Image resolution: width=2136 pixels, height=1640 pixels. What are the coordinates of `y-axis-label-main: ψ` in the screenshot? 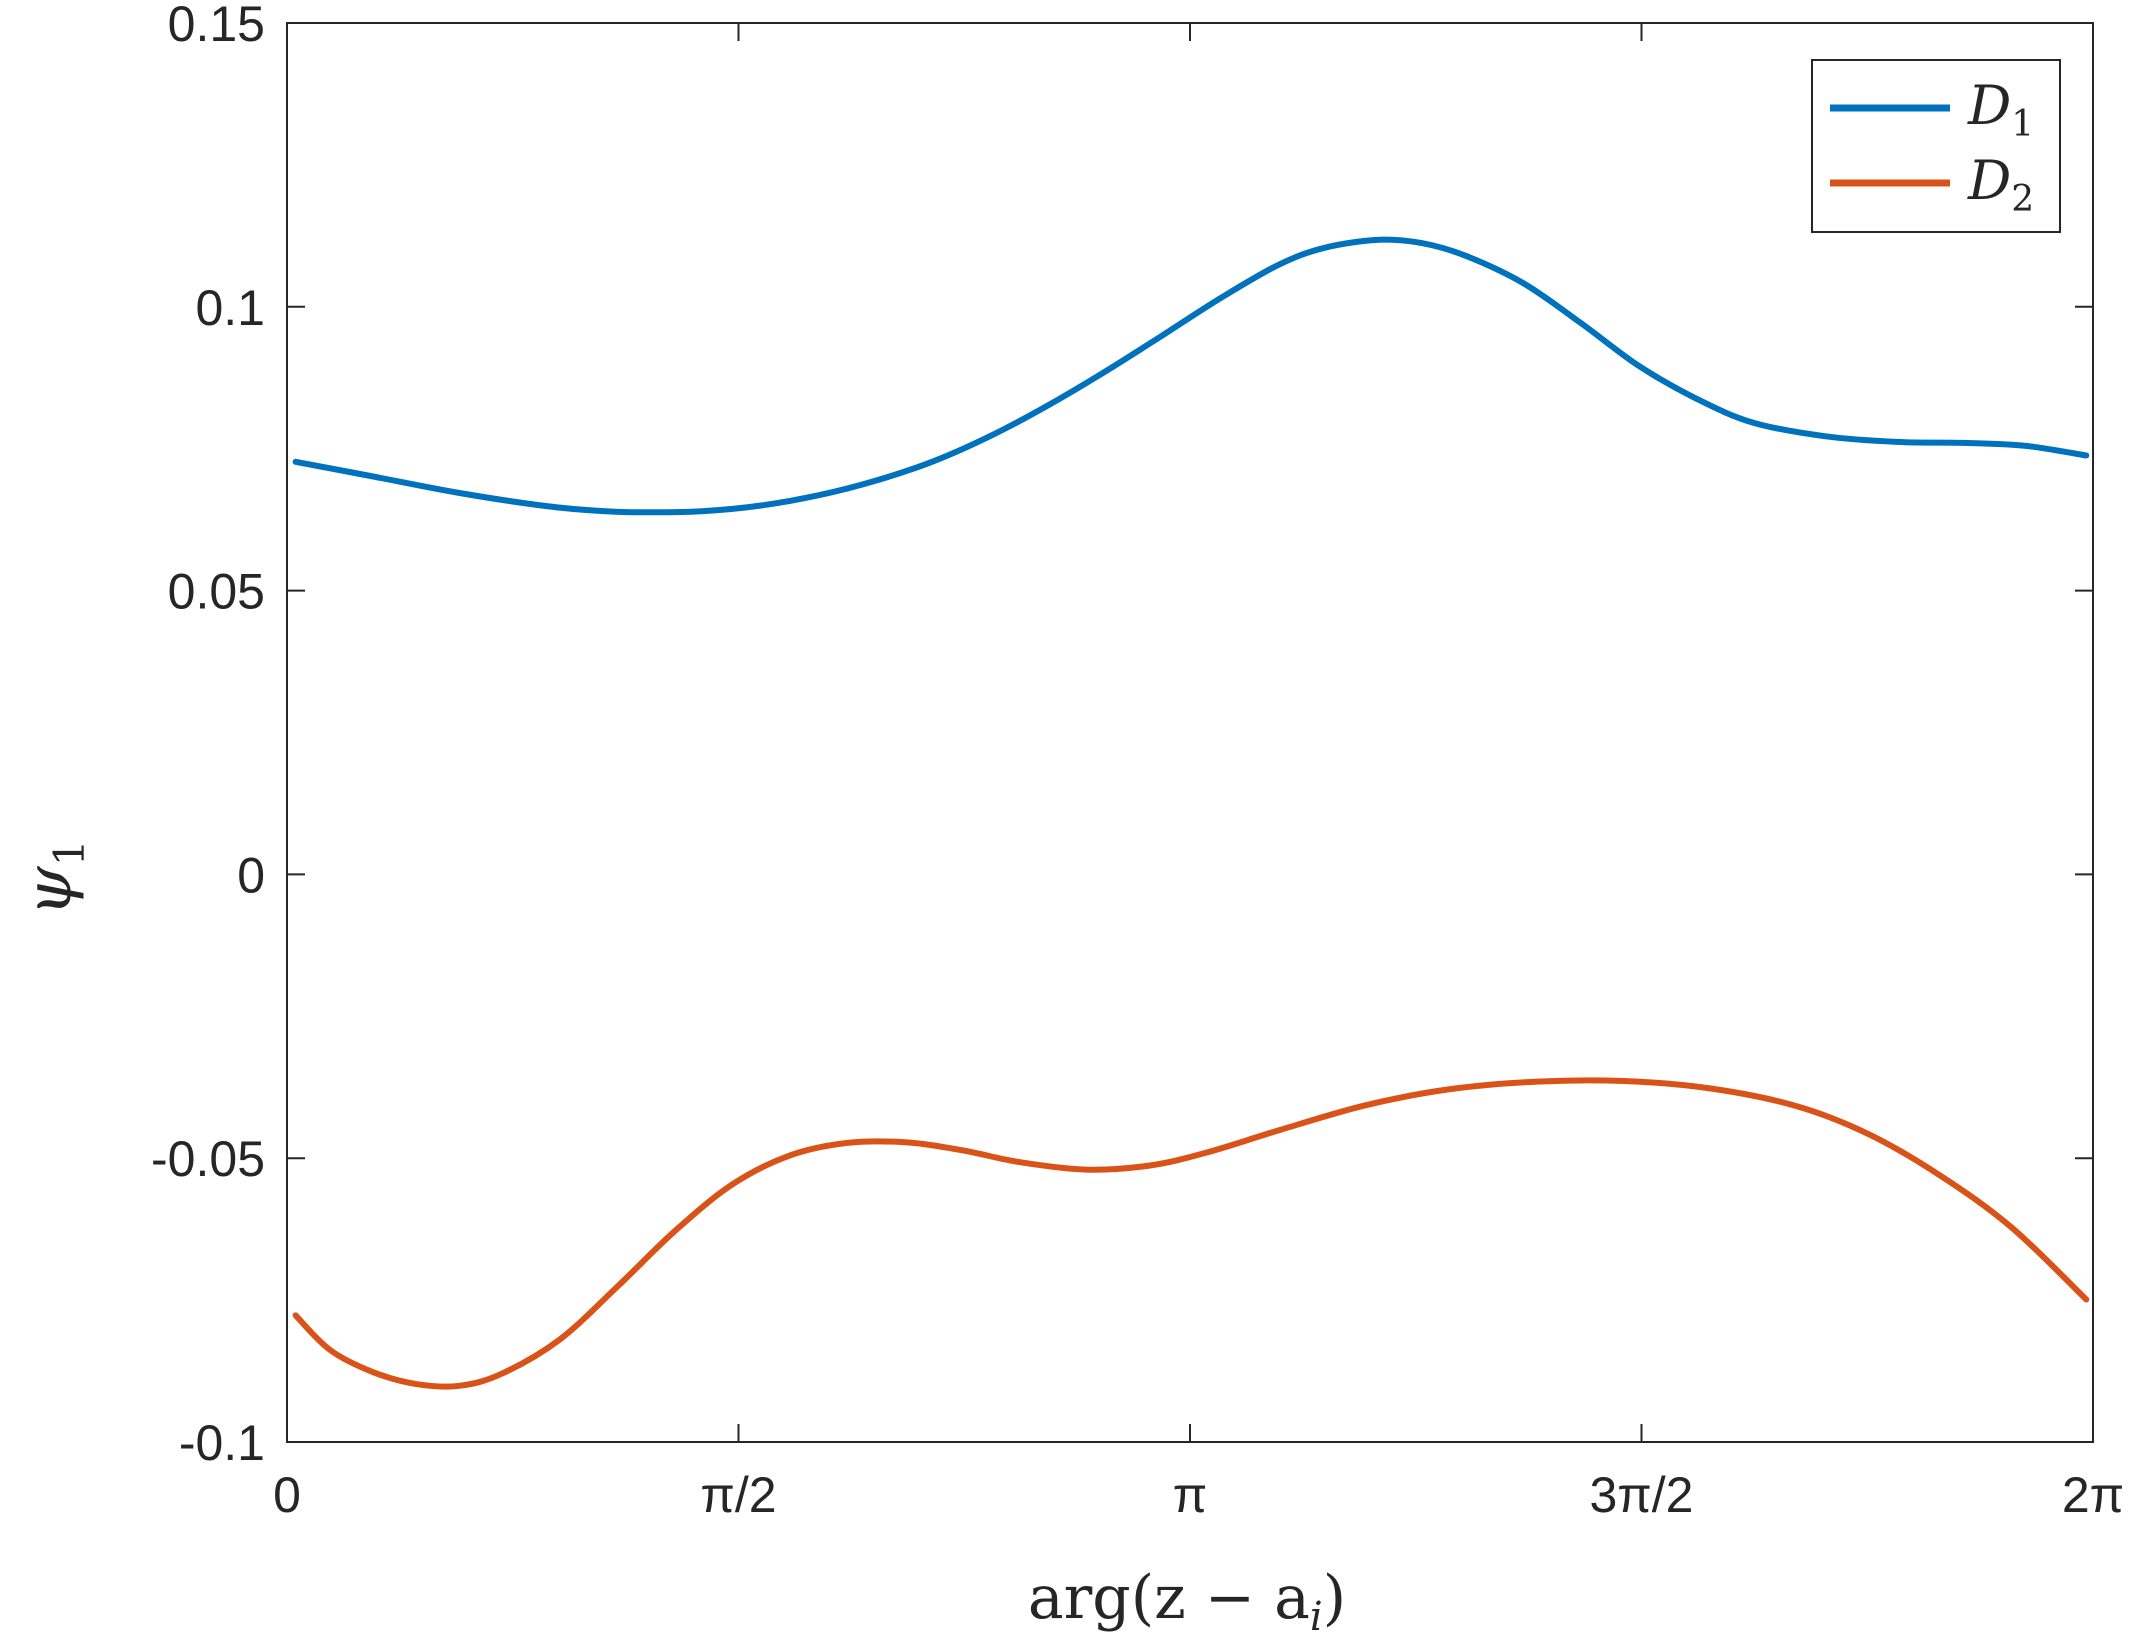 It's located at (49, 890).